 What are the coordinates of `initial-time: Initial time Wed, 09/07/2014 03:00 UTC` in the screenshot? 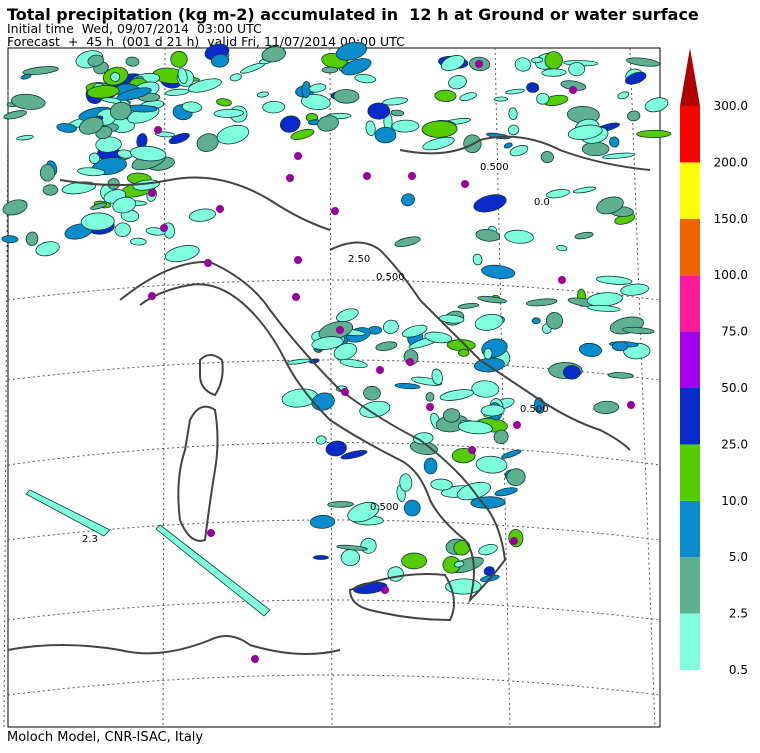 It's located at (134, 28).